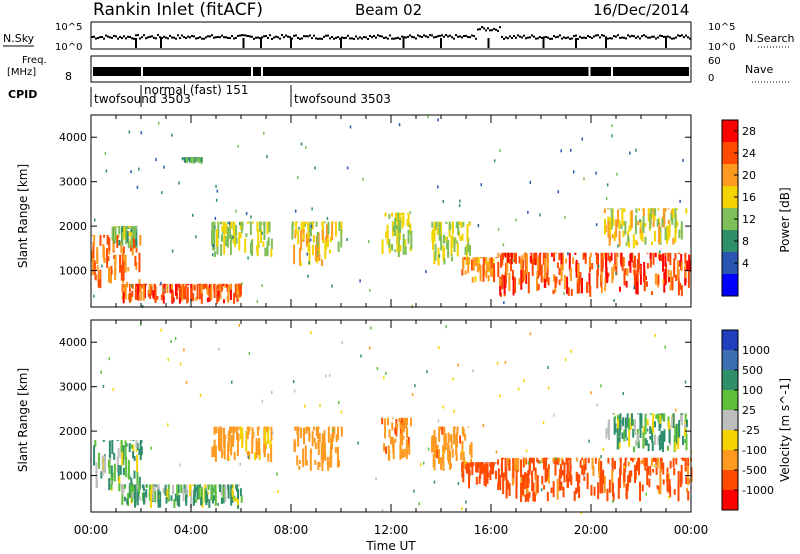  What do you see at coordinates (711, 78) in the screenshot?
I see `nave-tick-bottom: 0` at bounding box center [711, 78].